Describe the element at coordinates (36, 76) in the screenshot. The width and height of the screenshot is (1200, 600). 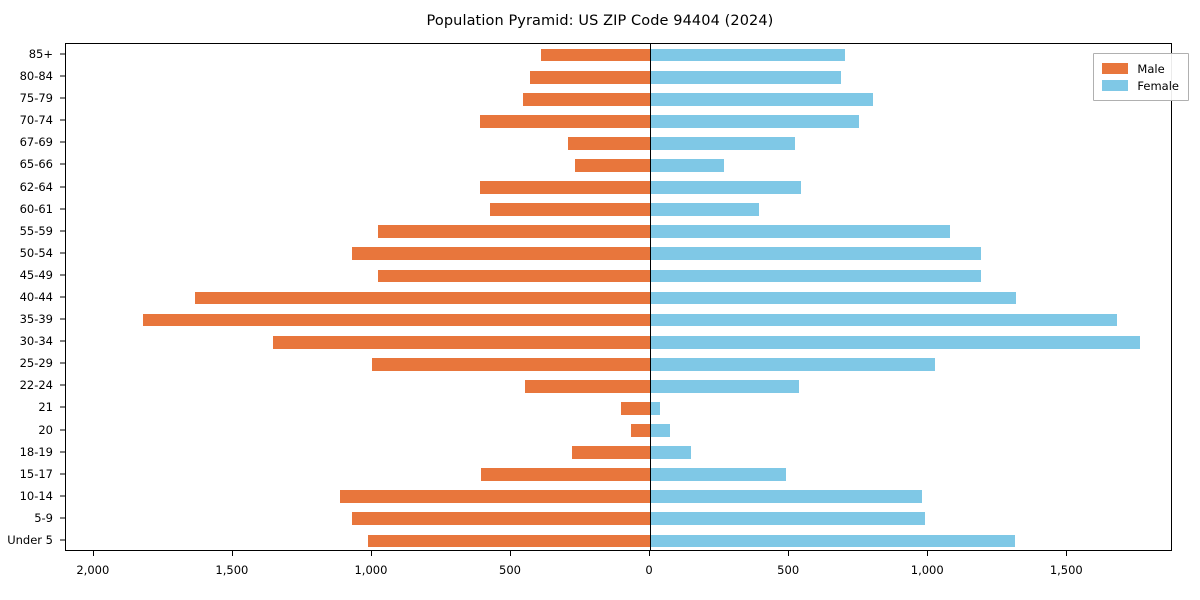
I see `y-tick-label-80-84: 80-84` at that location.